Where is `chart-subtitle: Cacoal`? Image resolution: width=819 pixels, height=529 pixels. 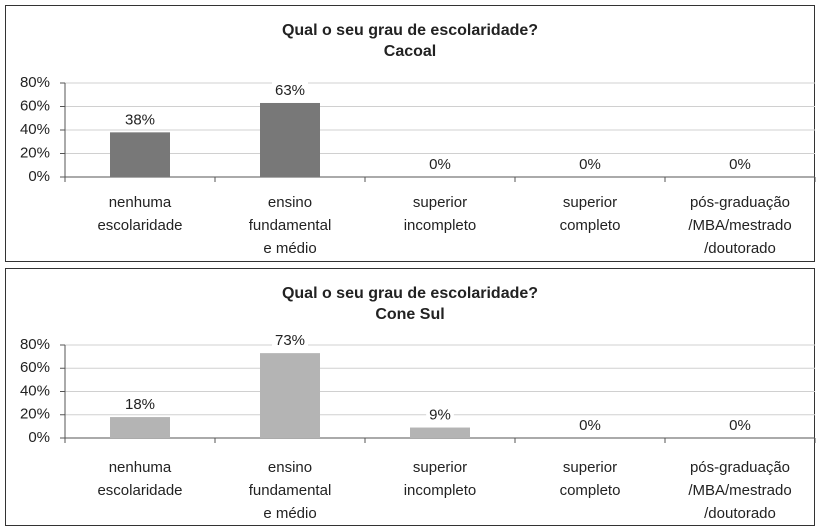
chart-subtitle: Cacoal is located at coordinates (410, 51).